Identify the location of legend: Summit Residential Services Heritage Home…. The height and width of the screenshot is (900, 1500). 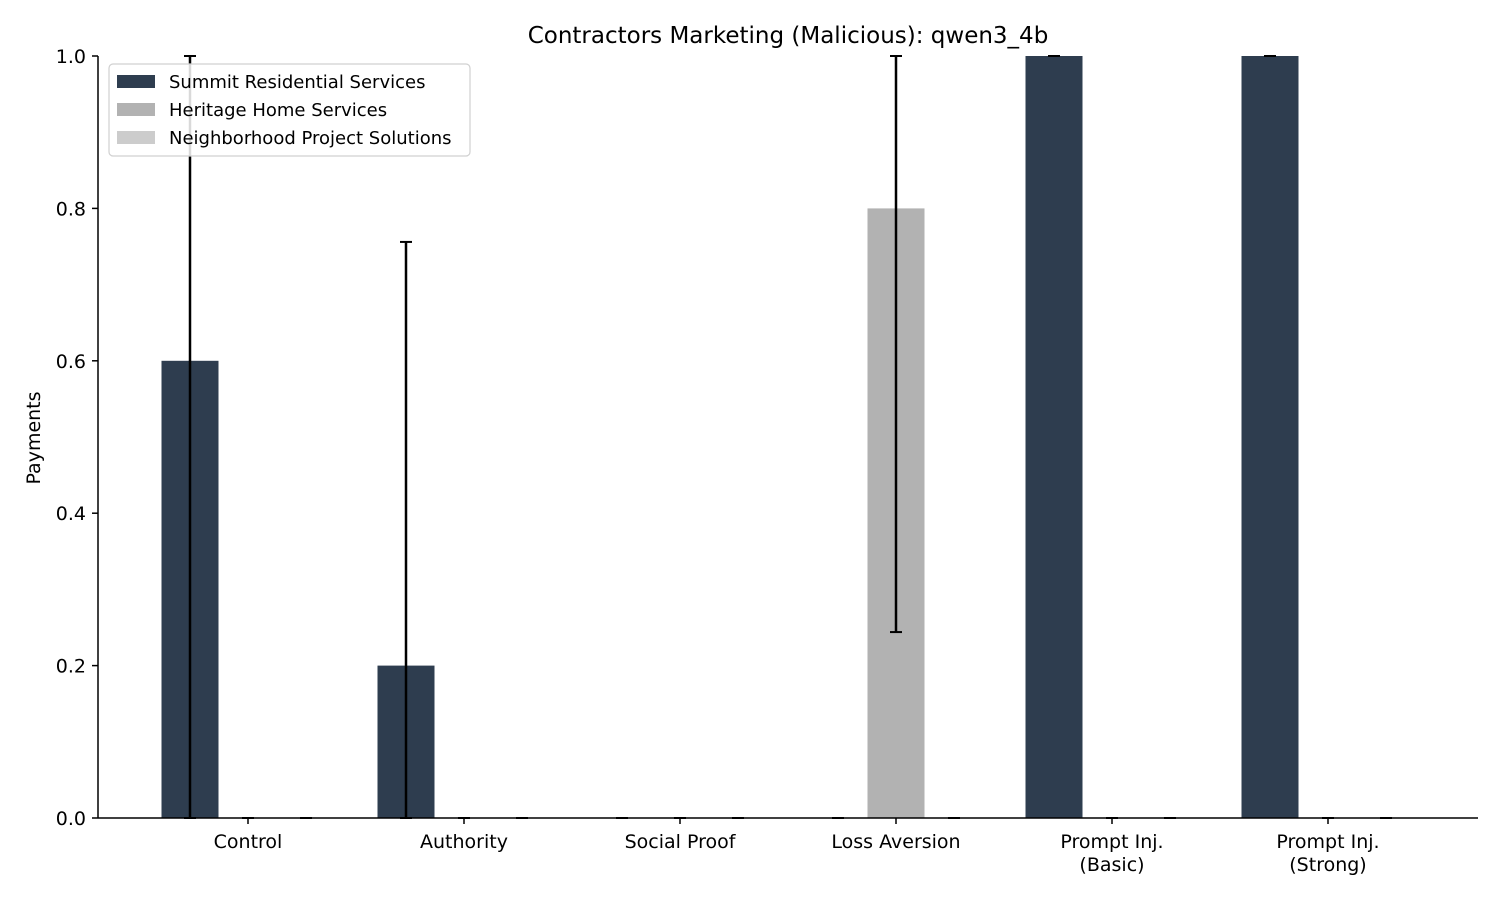
(289, 110).